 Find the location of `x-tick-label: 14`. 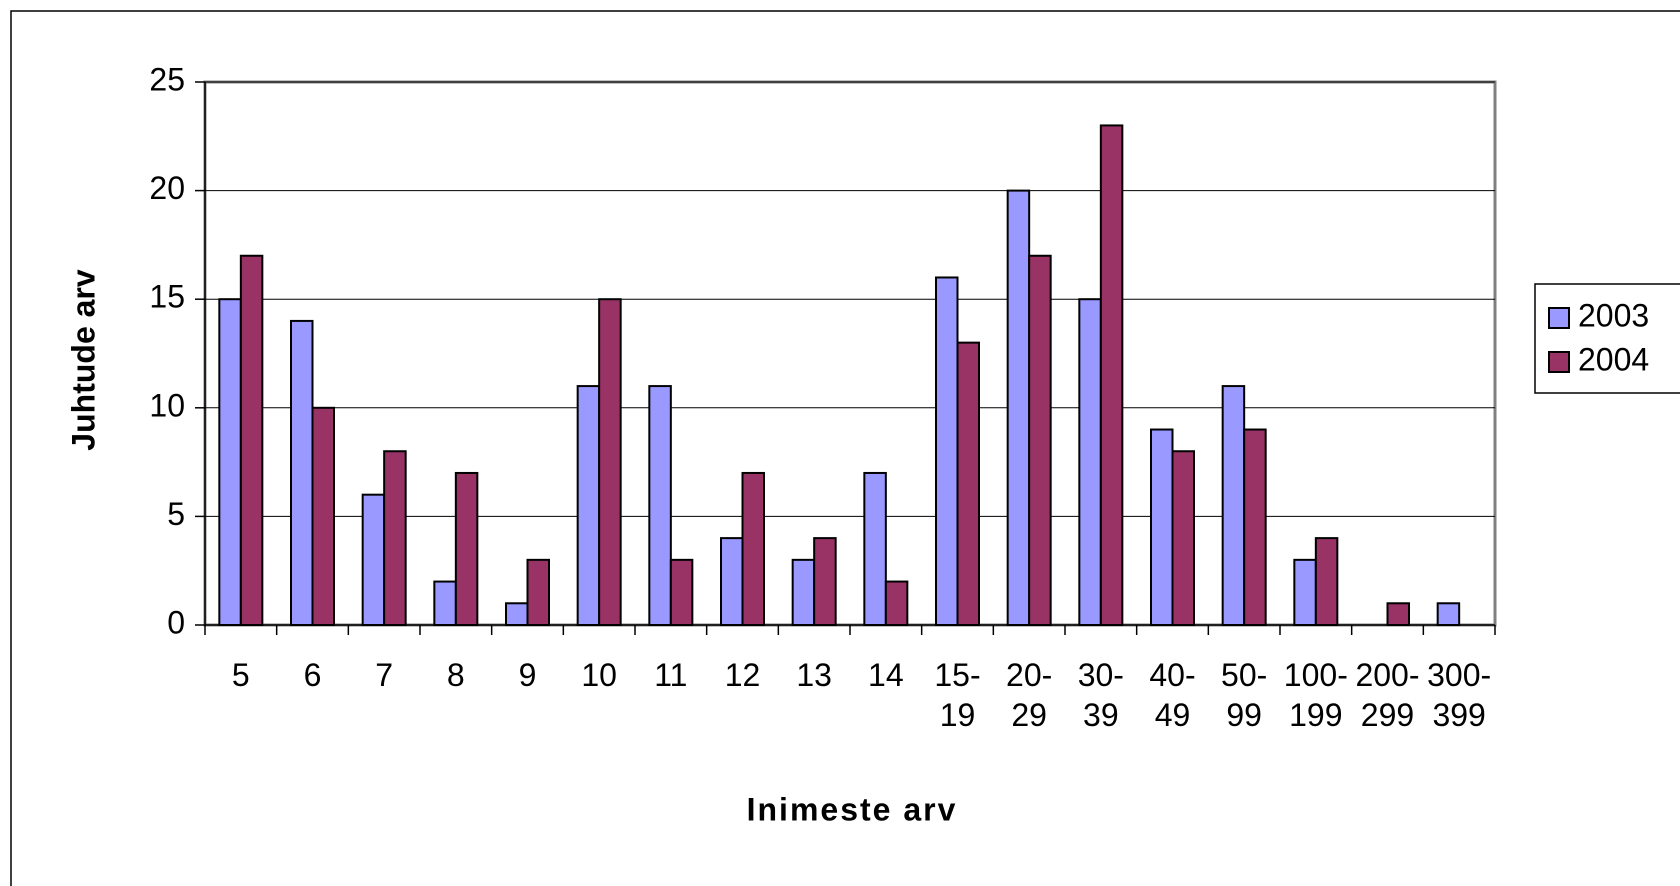

x-tick-label: 14 is located at coordinates (886, 675).